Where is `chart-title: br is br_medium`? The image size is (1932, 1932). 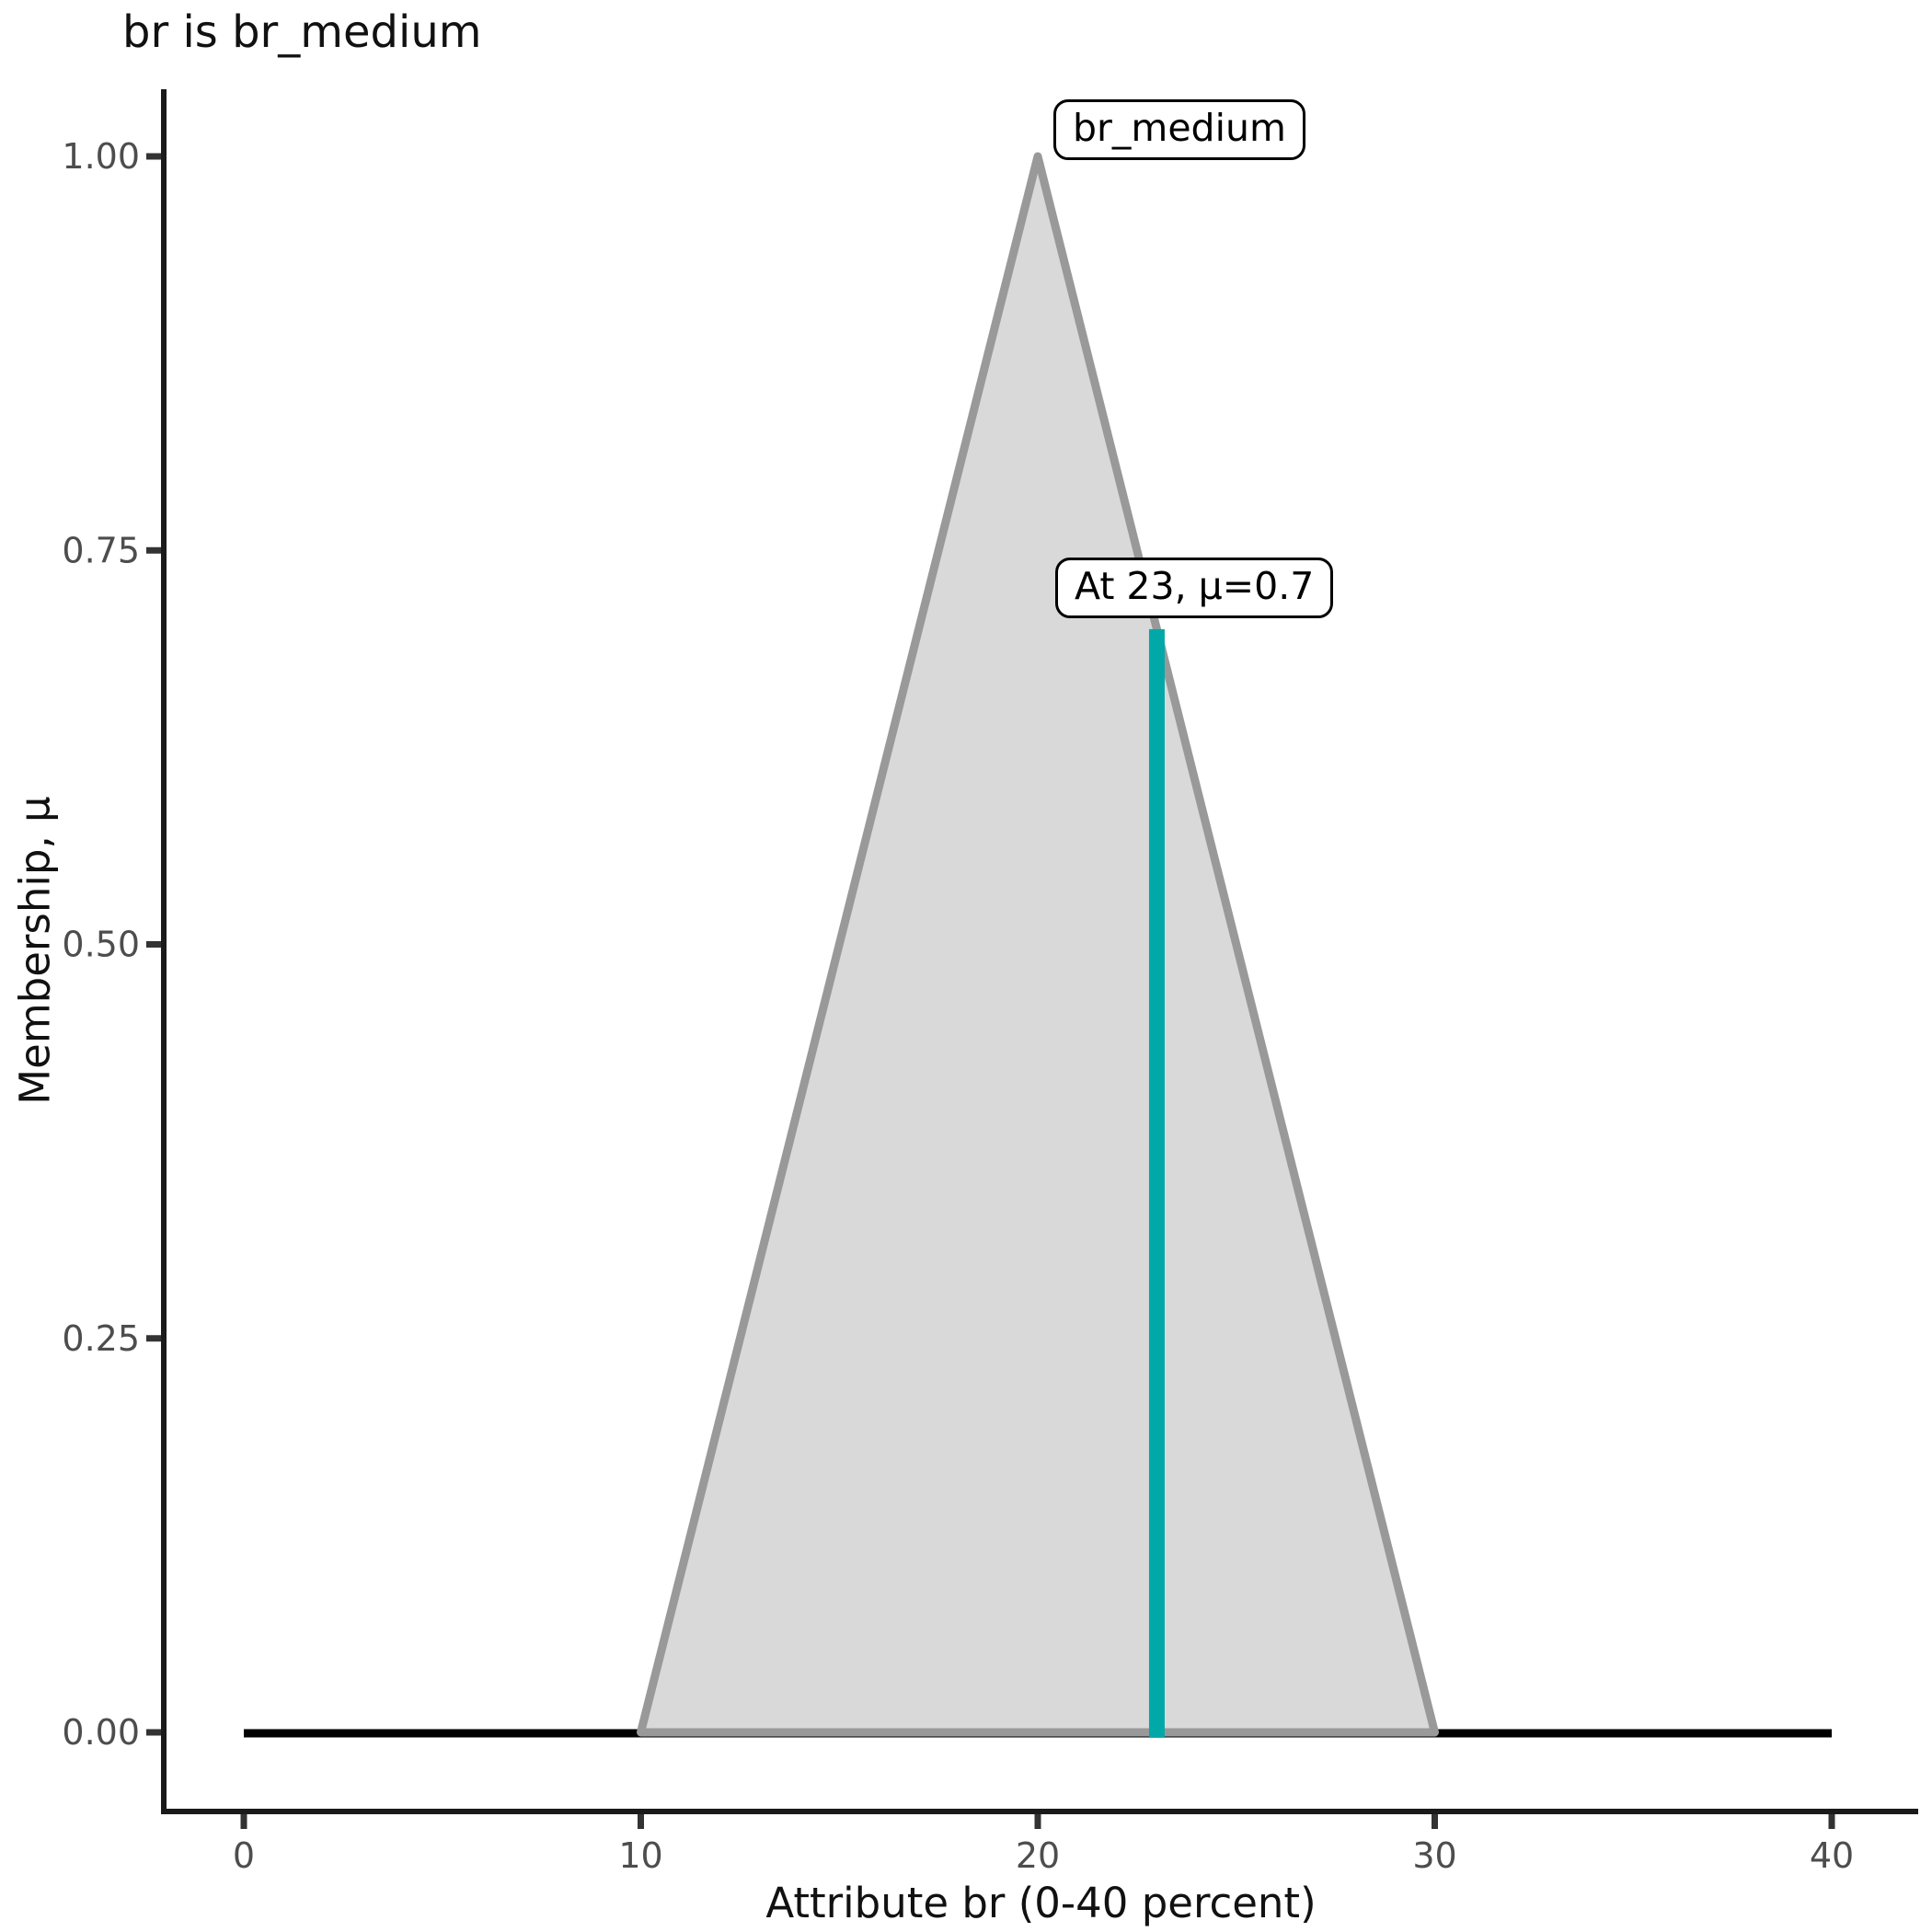 chart-title: br is br_medium is located at coordinates (302, 32).